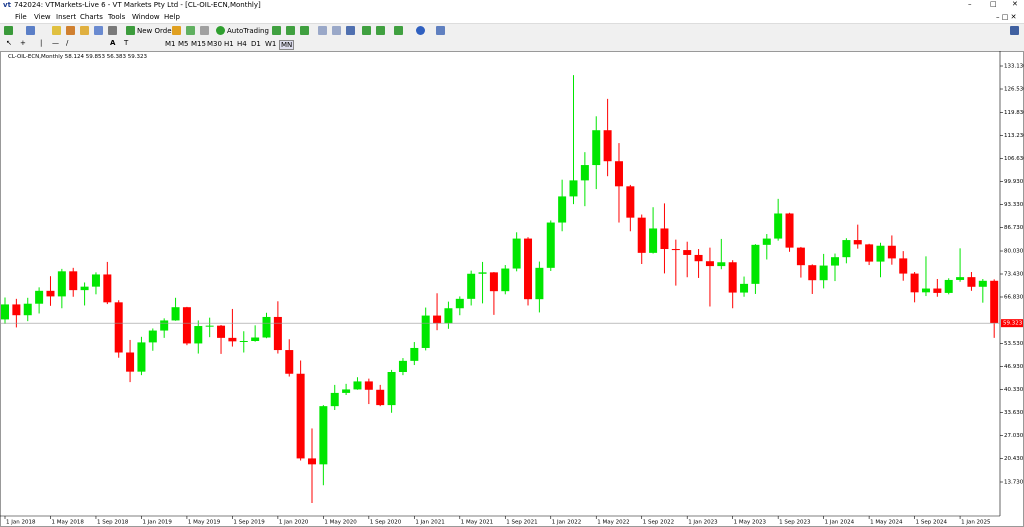 Image resolution: width=1024 pixels, height=527 pixels. I want to click on timeframe-button: M1, so click(170, 44).